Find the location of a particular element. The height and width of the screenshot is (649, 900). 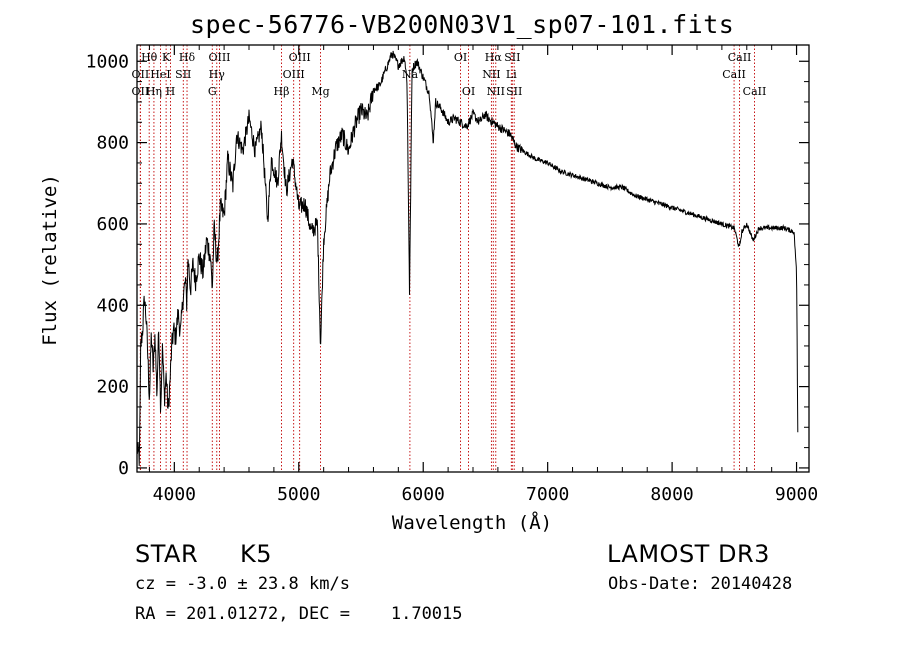

x-tick-label-5: 9000 is located at coordinates (796, 494).